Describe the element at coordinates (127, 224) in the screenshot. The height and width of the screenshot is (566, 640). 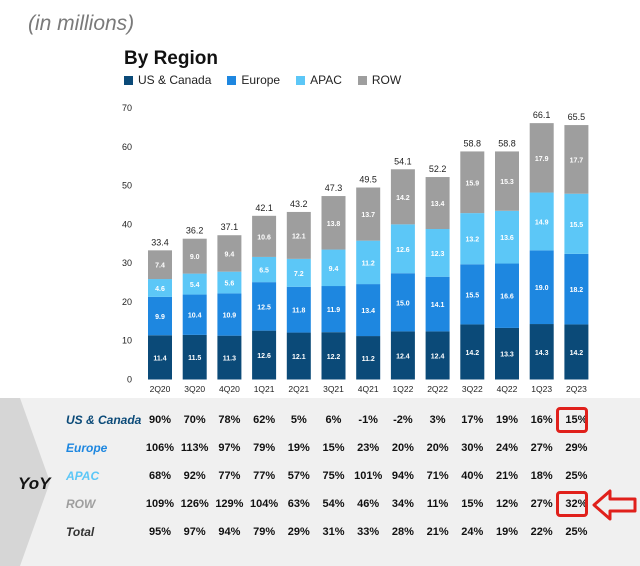
I see `y-tick-label: 40` at that location.